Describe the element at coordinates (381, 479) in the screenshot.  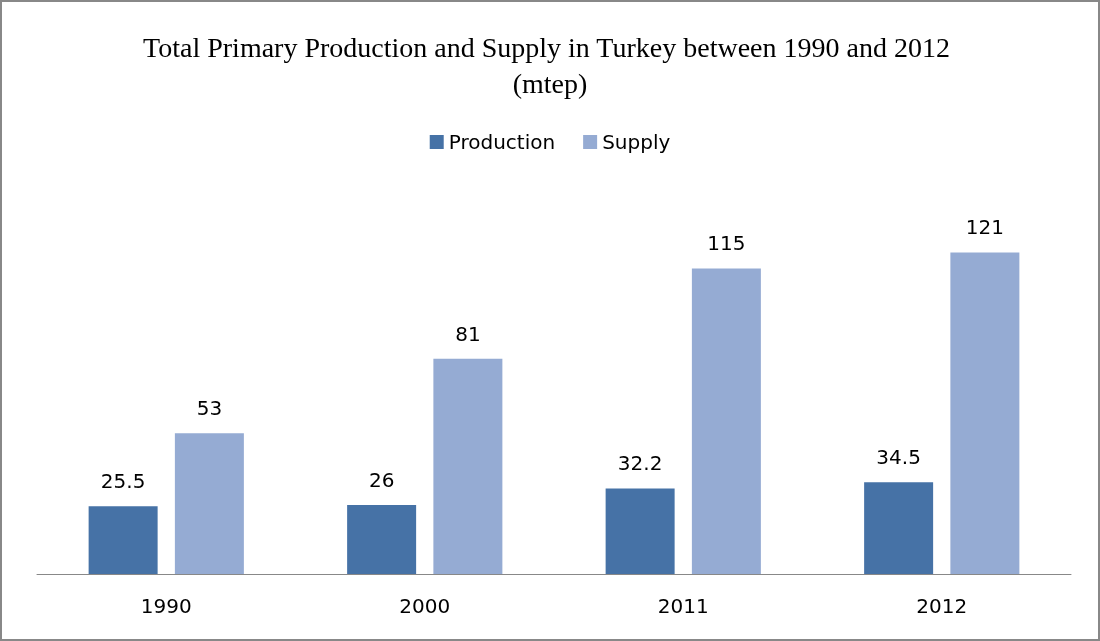
I see `data-label: 26` at that location.